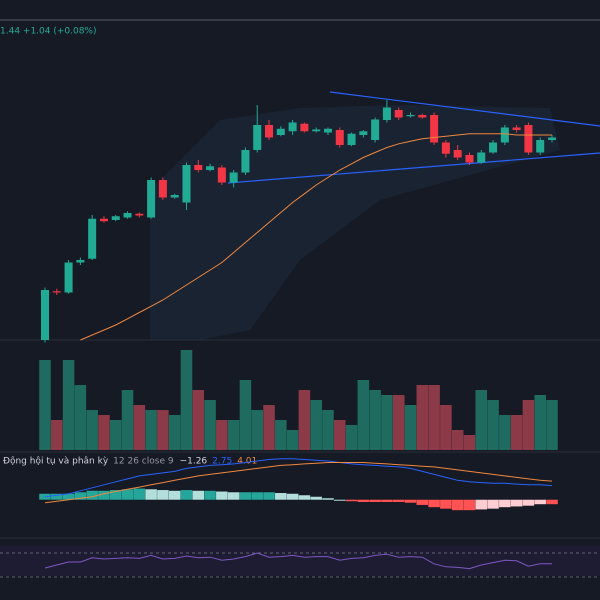 The width and height of the screenshot is (600, 600). Describe the element at coordinates (464, 109) in the screenshot. I see `trend-line` at that location.